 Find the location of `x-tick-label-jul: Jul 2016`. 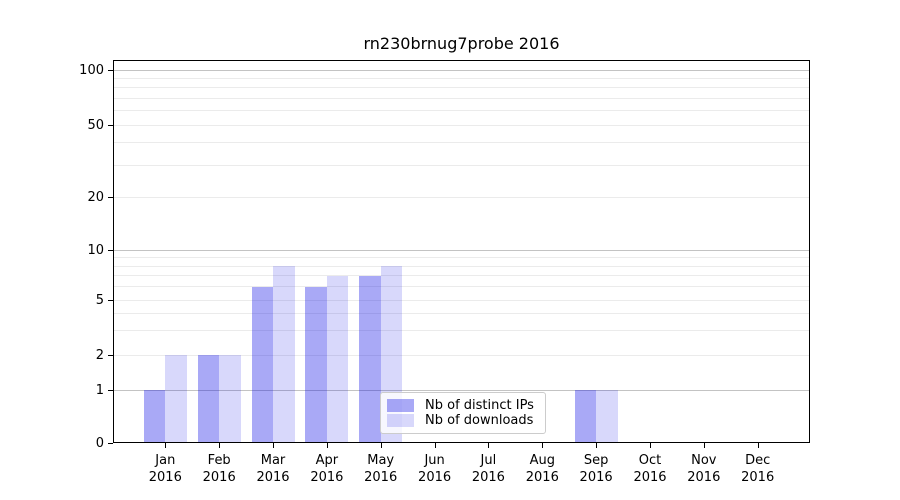

x-tick-label-jul: Jul 2016 is located at coordinates (488, 469).